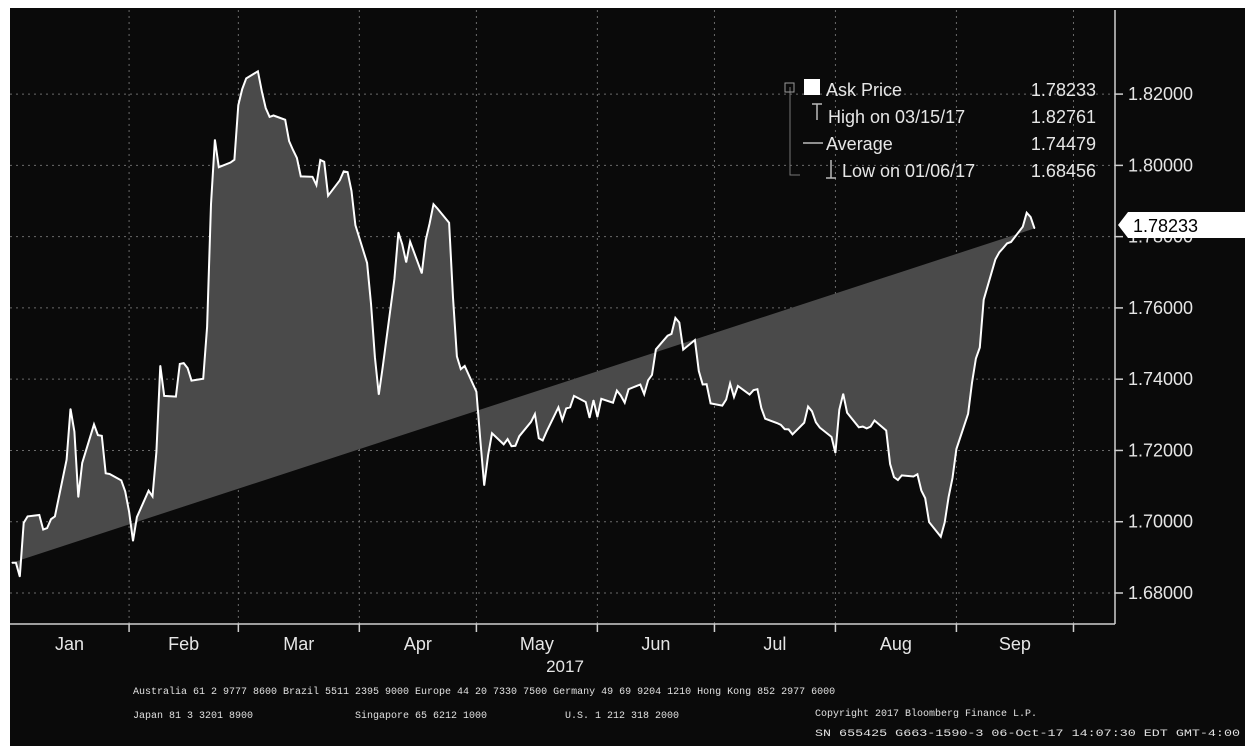  I want to click on y-tick-label: 1.74000, so click(1160, 379).